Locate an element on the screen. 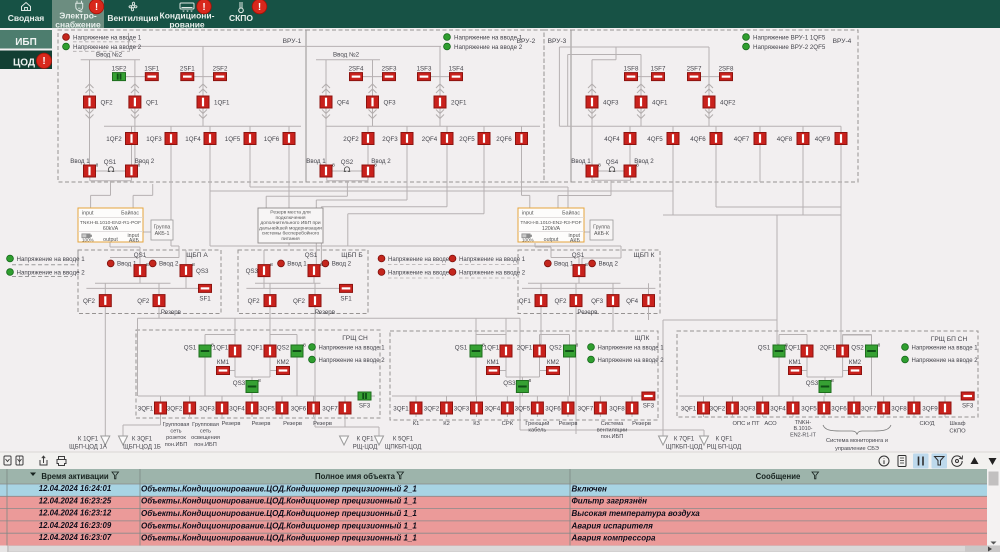  svg-text: 12.04.2024 16:23:09 is located at coordinates (75, 525).